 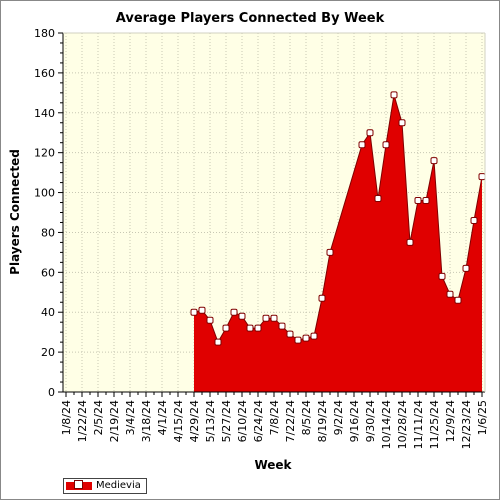 I want to click on x-tick-label: 5/27/24, so click(x=226, y=421).